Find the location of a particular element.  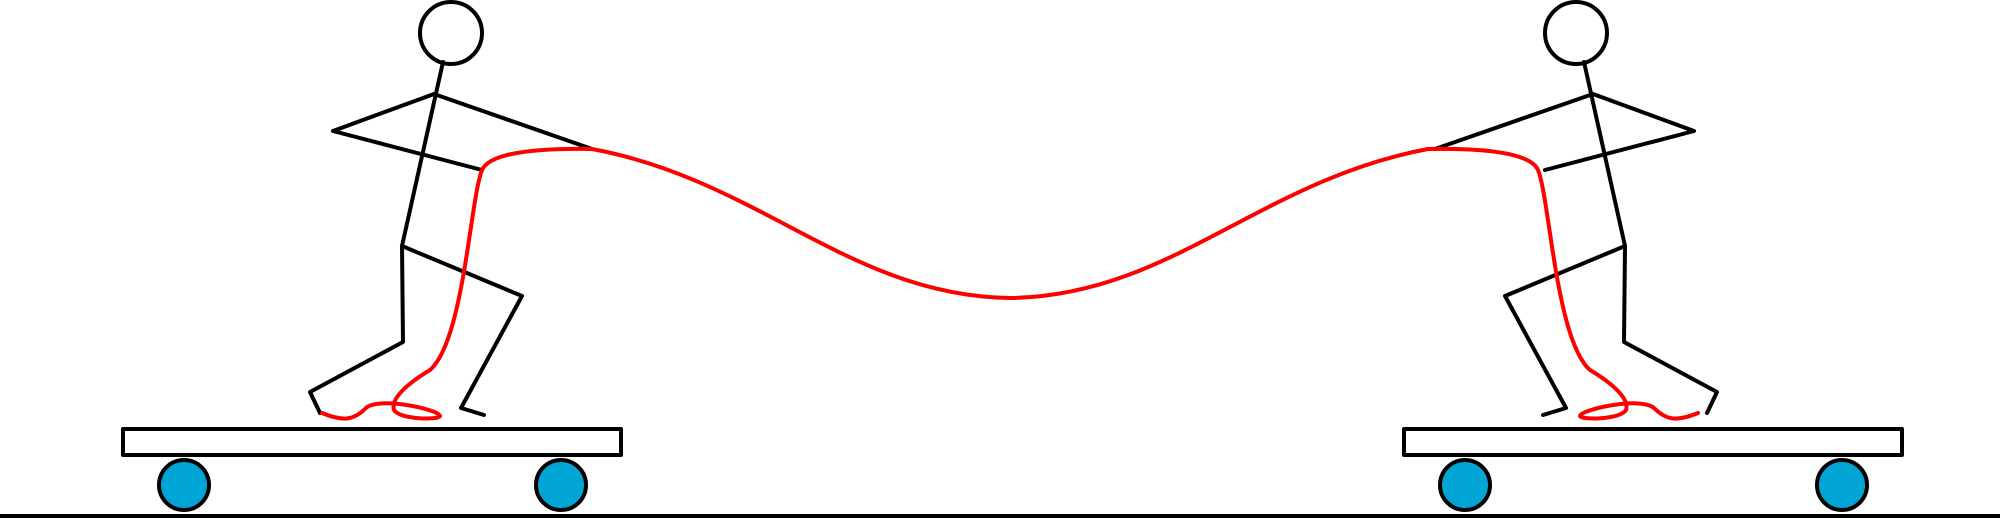

right-cart-wheel-back is located at coordinates (1842, 485).